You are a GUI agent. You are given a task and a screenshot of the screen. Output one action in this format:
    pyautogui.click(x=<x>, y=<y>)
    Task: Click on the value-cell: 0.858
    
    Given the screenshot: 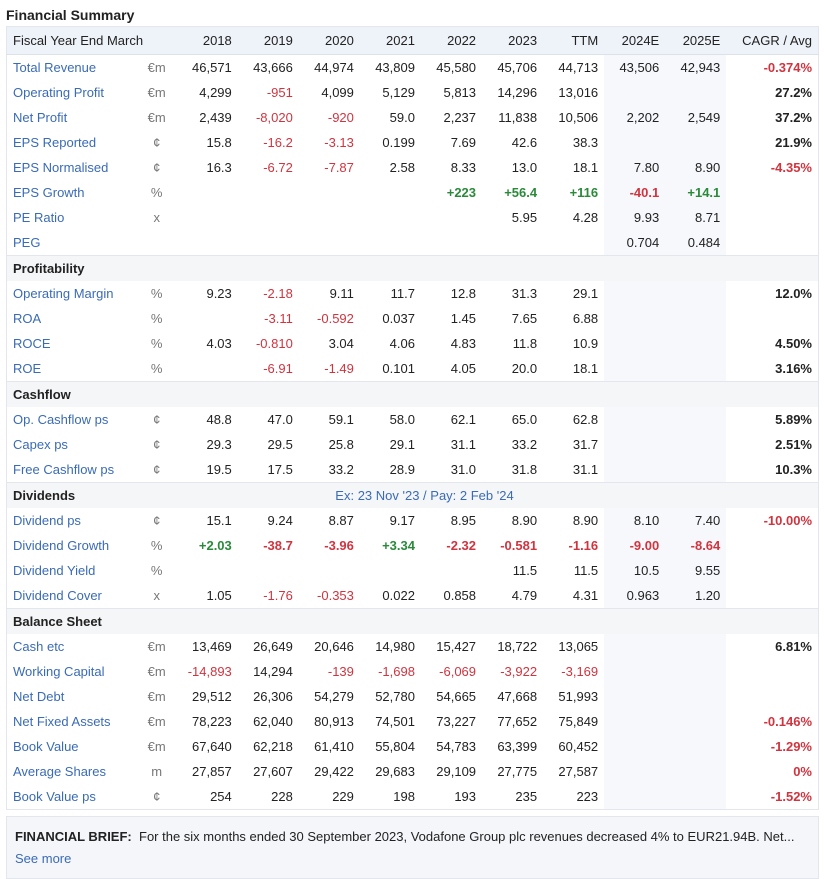 What is the action you would take?
    pyautogui.click(x=460, y=595)
    